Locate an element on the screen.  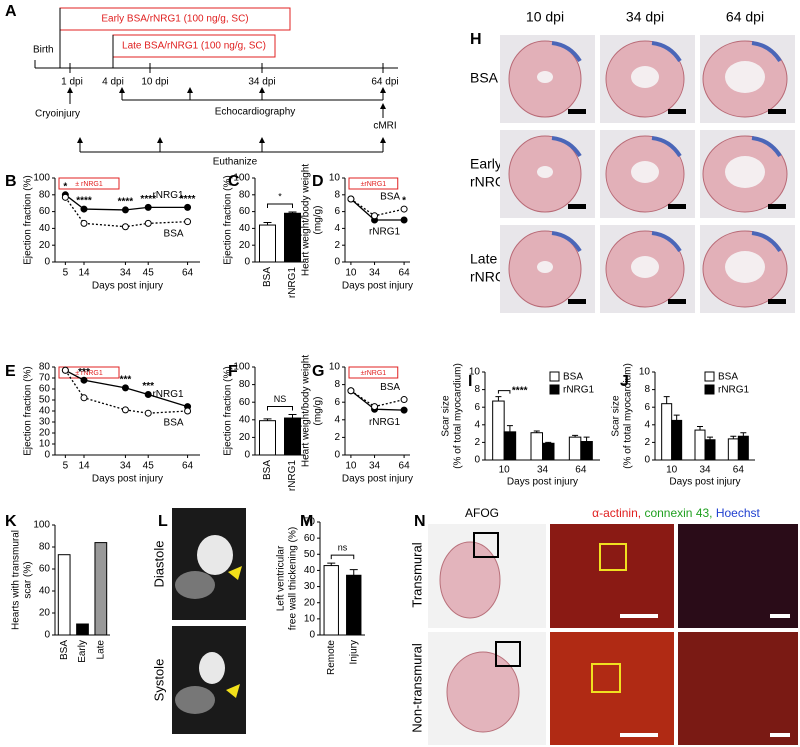
significance: *** is located at coordinates (126, 380).